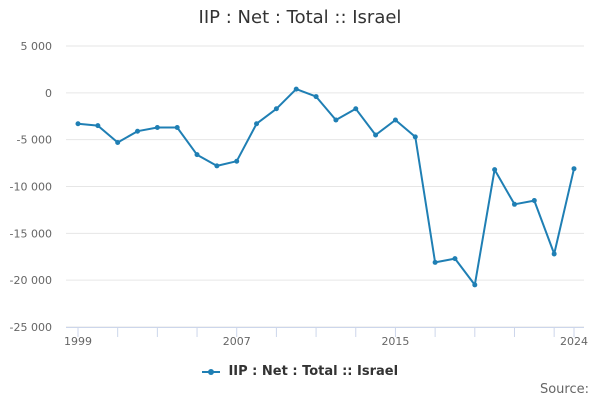  Describe the element at coordinates (34, 140) in the screenshot. I see `y-tick-label: -5 000` at that location.